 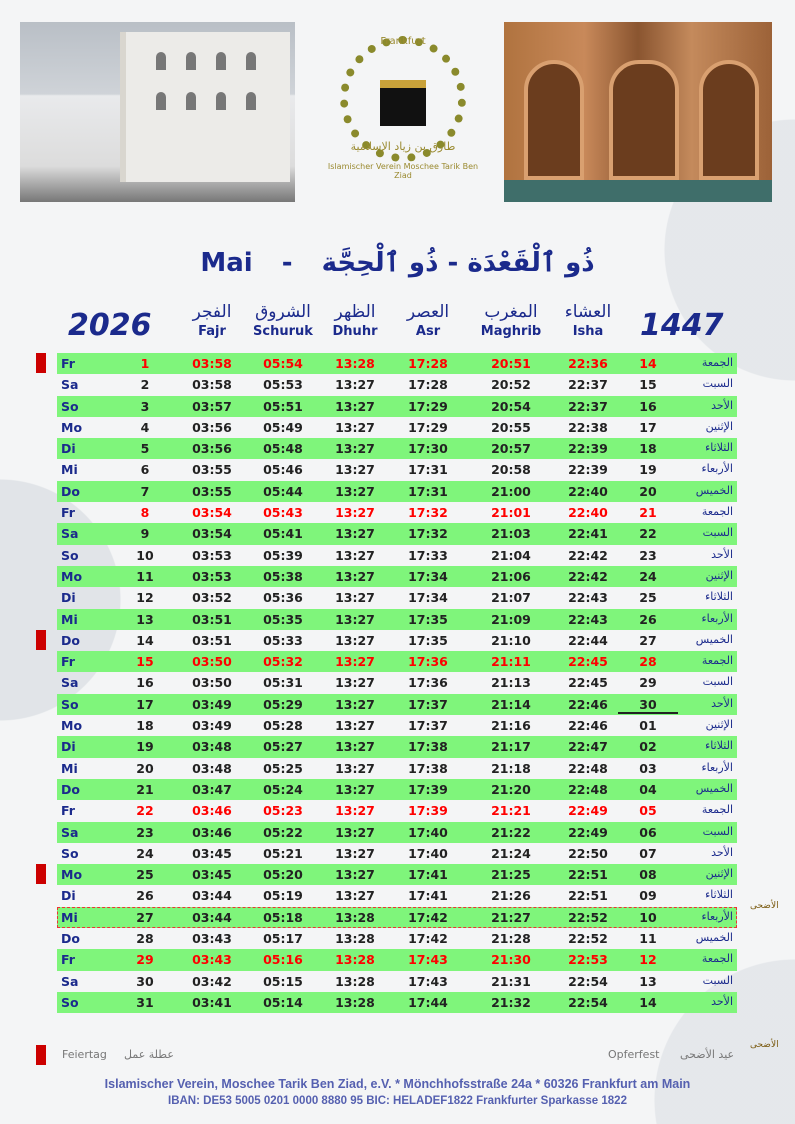 What do you see at coordinates (428, 427) in the screenshot?
I see `cell-asr: 17:29` at bounding box center [428, 427].